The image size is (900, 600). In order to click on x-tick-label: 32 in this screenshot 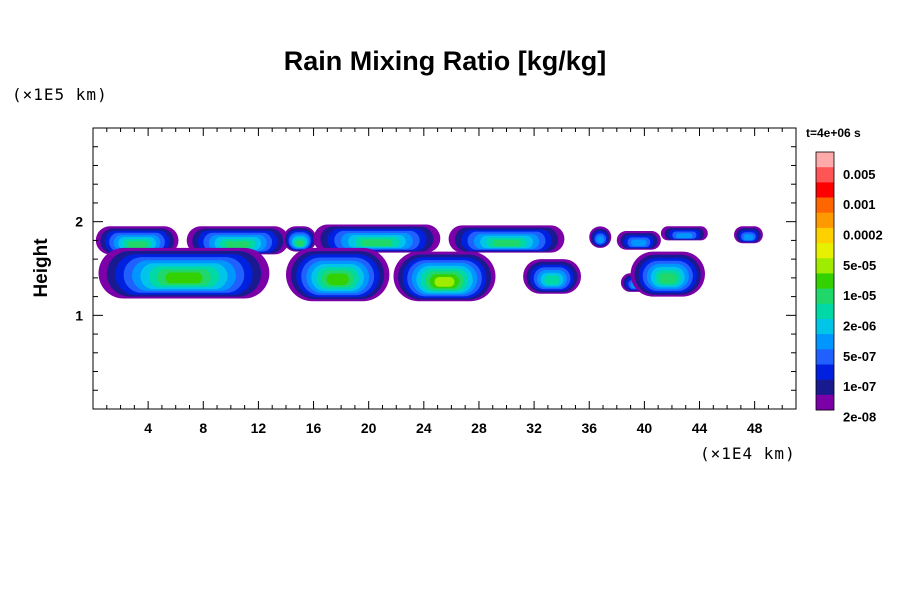, I will do `click(534, 428)`.